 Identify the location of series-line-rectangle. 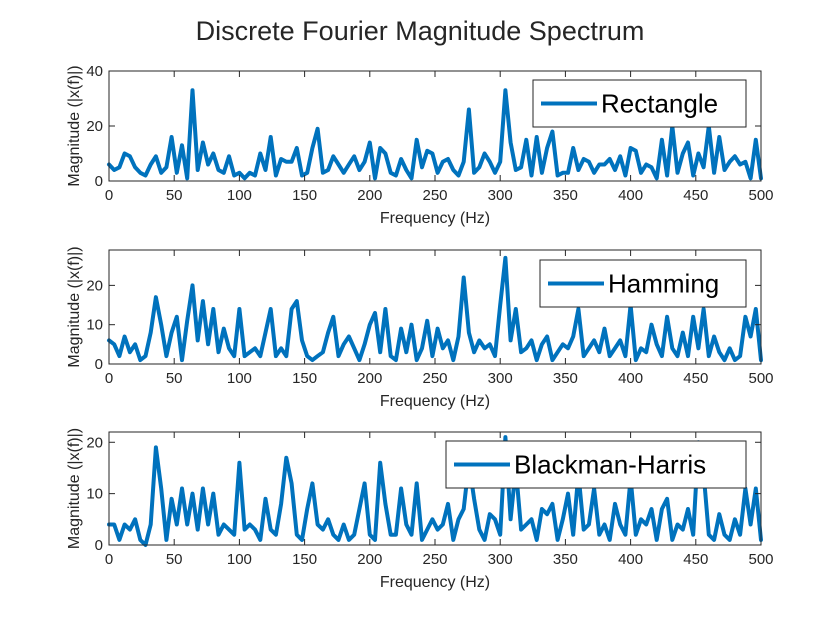
(435, 134).